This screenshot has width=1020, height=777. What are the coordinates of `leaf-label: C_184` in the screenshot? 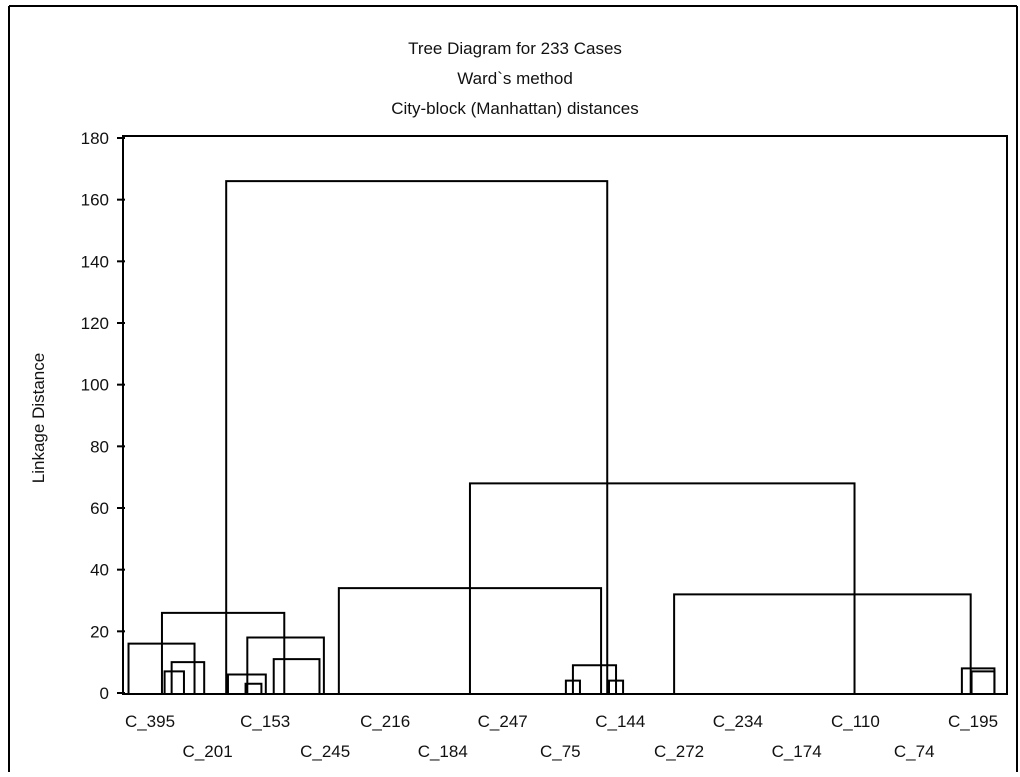 It's located at (443, 751).